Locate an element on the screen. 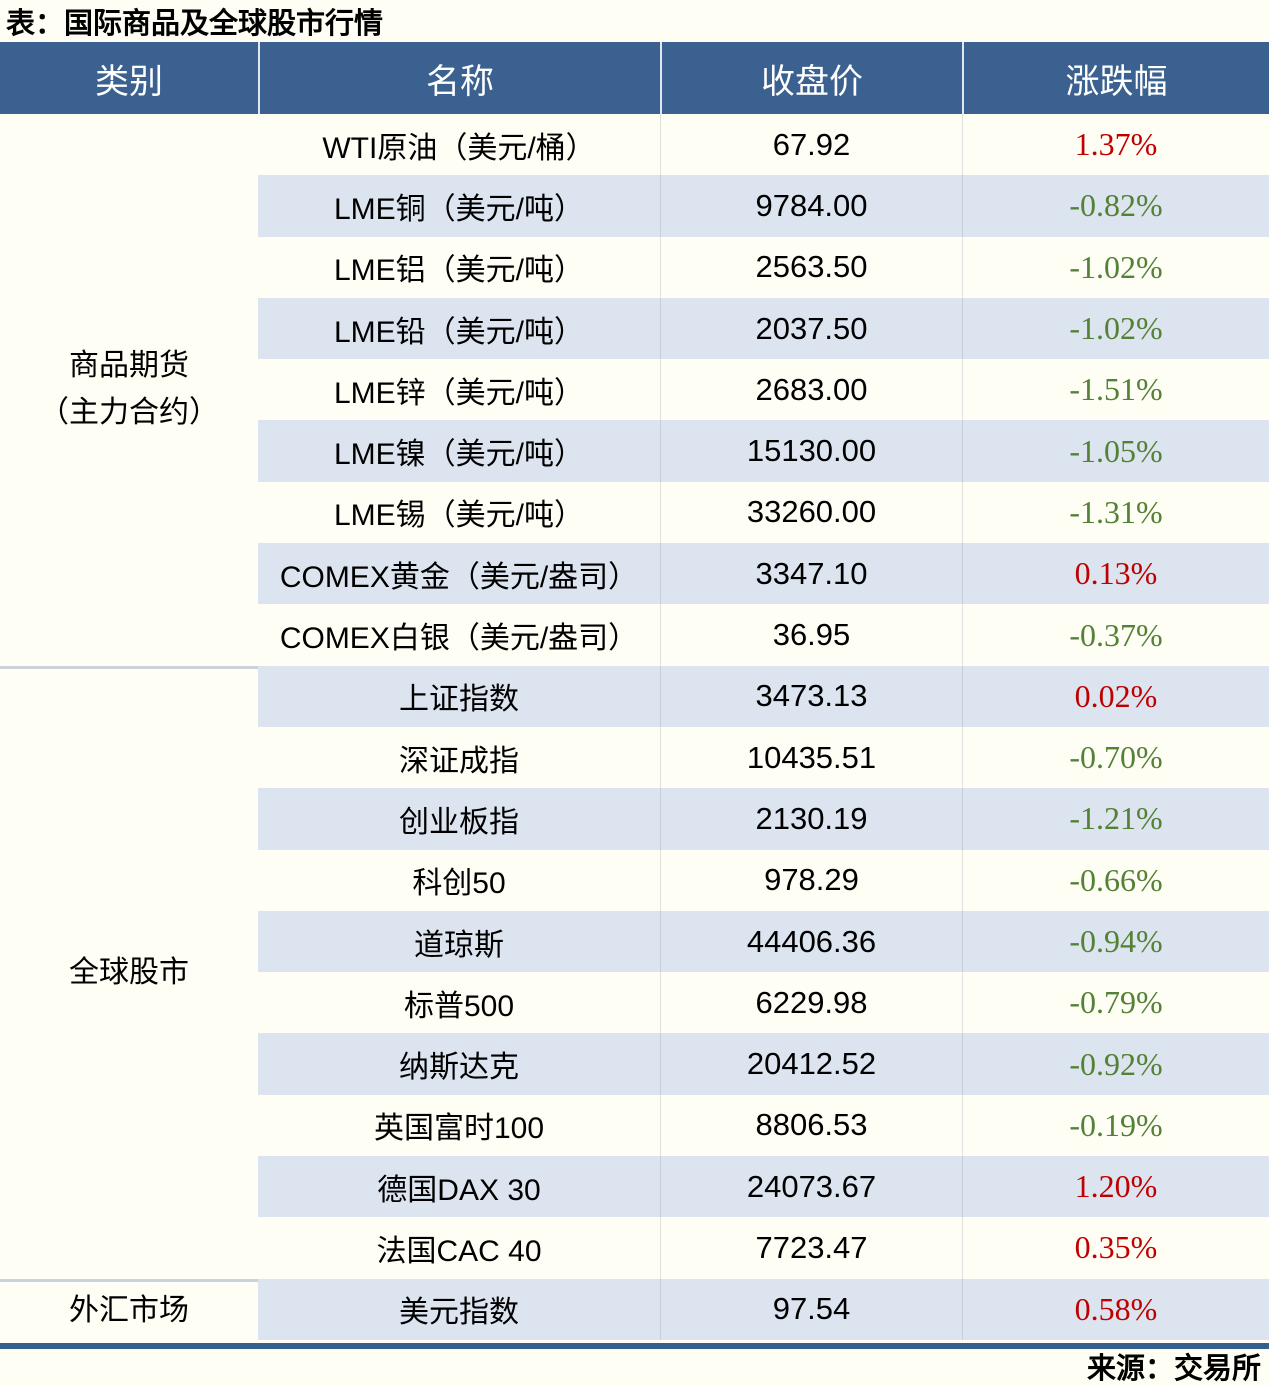  header-row: 类别 名称 收盘价 涨跌幅 is located at coordinates (634, 78).